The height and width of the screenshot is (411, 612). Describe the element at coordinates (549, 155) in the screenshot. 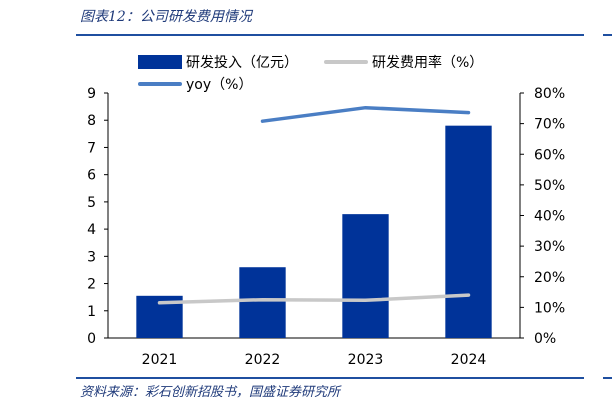

I see `right-tick-label: 60%` at that location.